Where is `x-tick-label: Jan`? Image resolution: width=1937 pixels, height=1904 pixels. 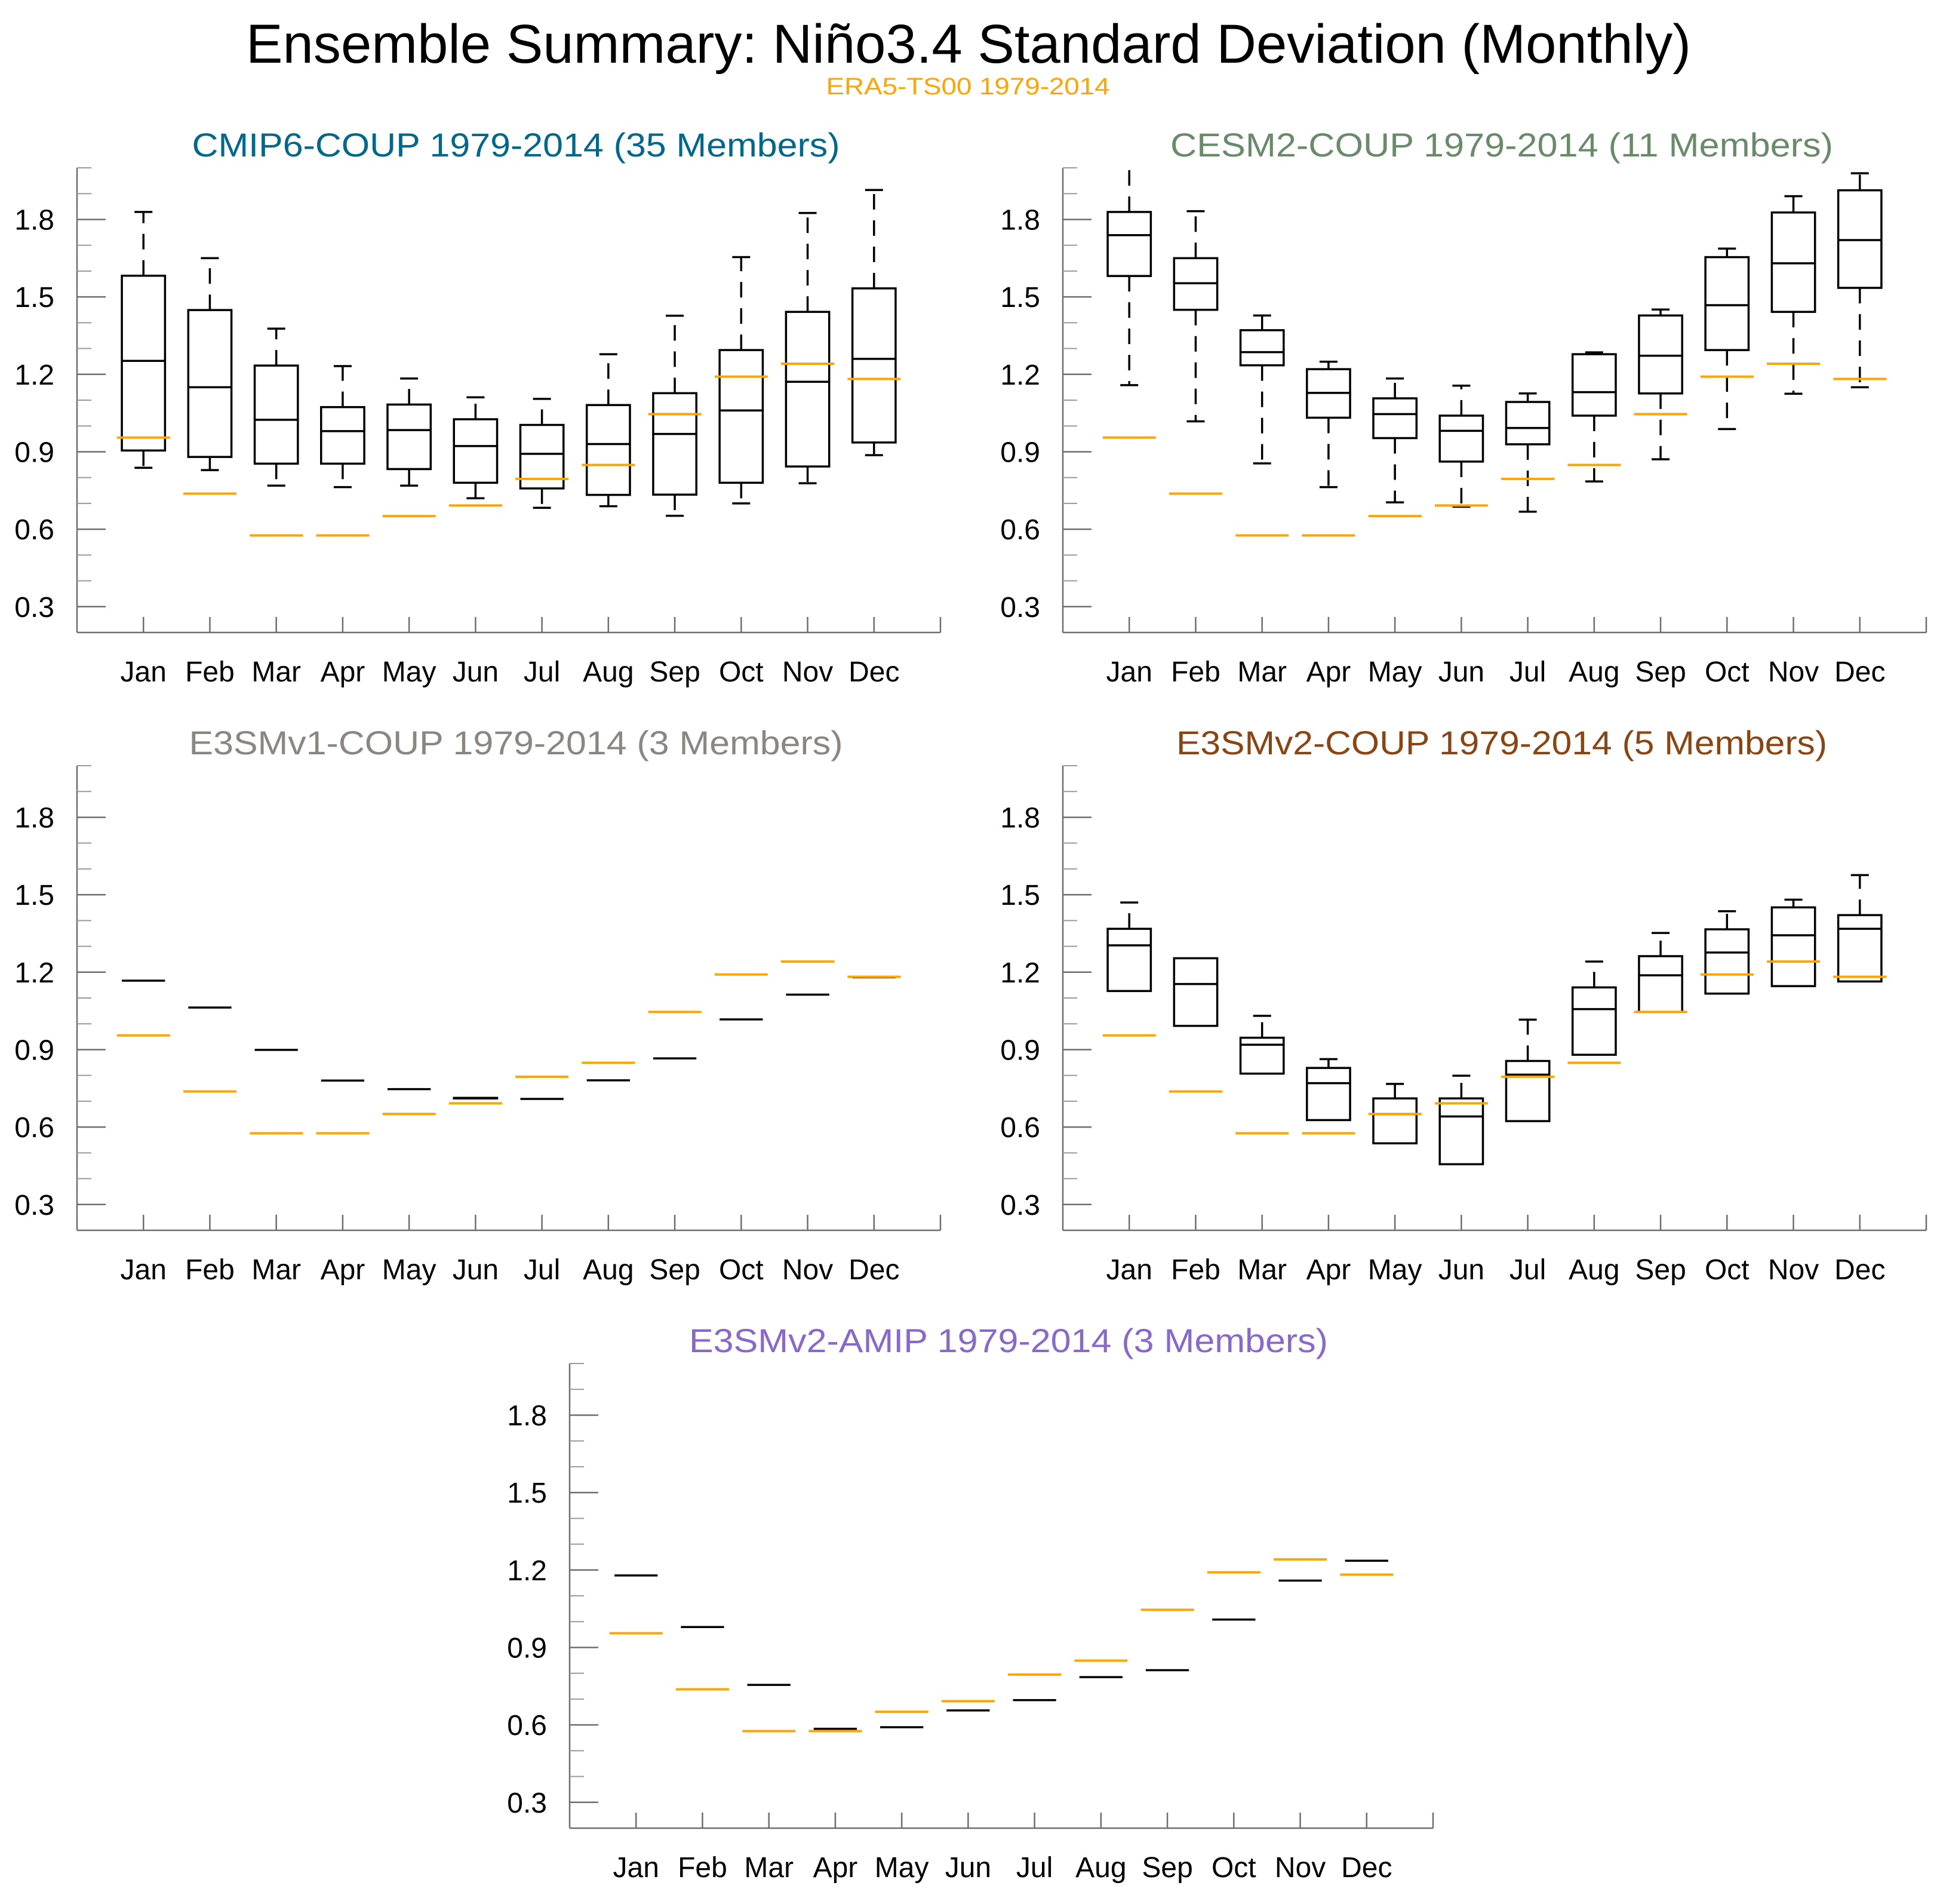
x-tick-label: Jan is located at coordinates (144, 1270).